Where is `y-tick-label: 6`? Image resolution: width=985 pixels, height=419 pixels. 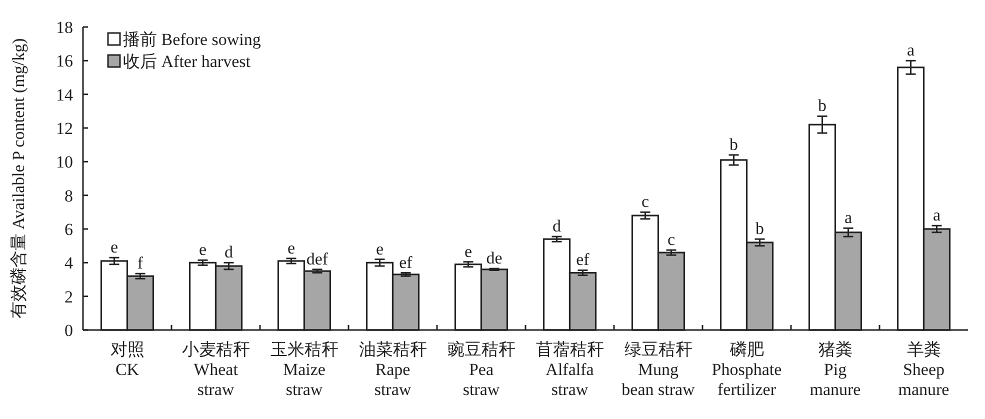 y-tick-label: 6 is located at coordinates (68, 229).